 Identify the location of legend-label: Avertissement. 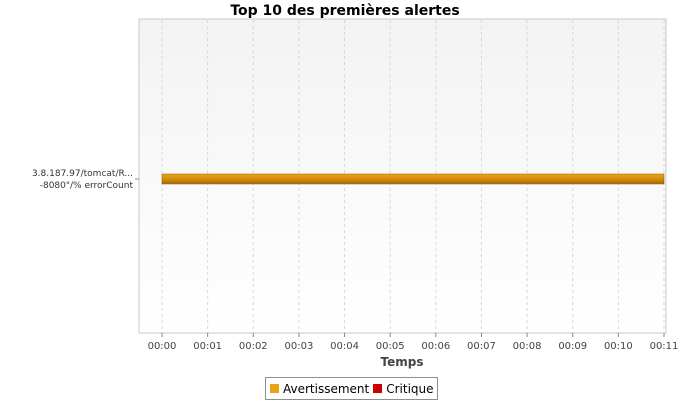
(326, 388).